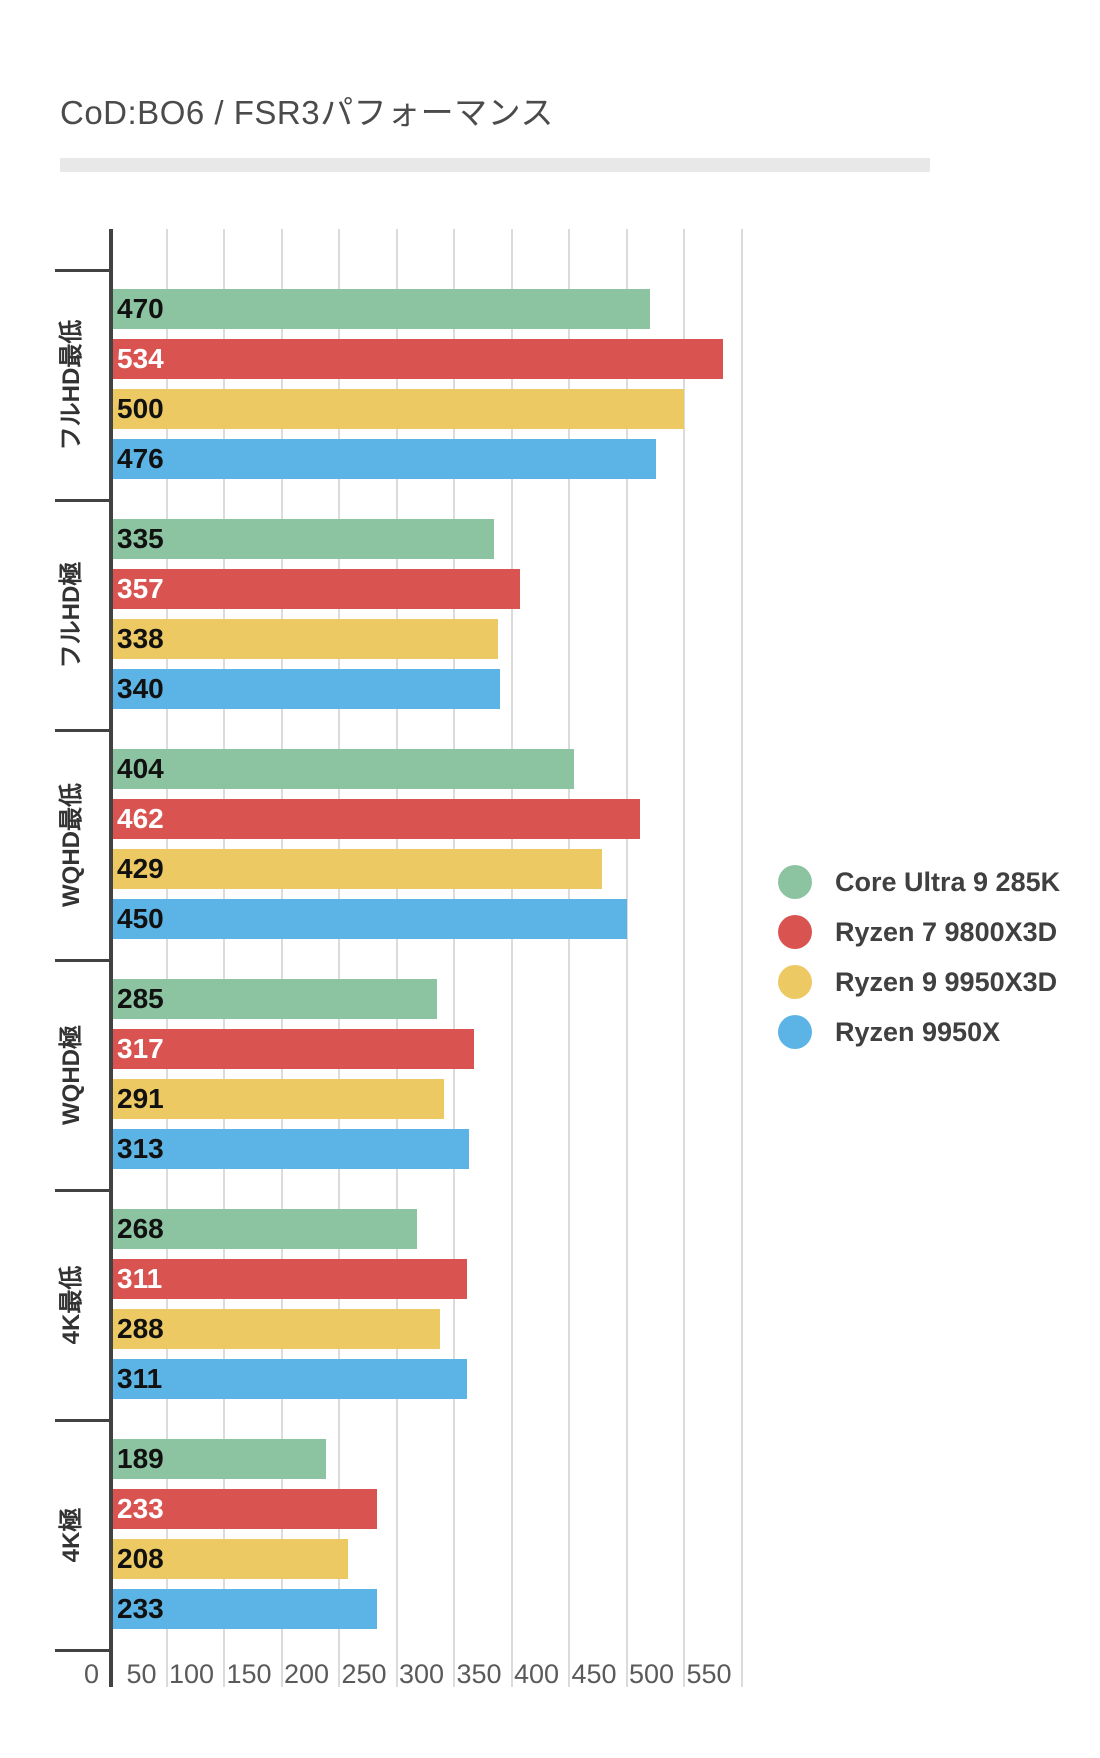 This screenshot has height=1758, width=1100. Describe the element at coordinates (71, 1535) in the screenshot. I see `category-label: 4K極` at that location.